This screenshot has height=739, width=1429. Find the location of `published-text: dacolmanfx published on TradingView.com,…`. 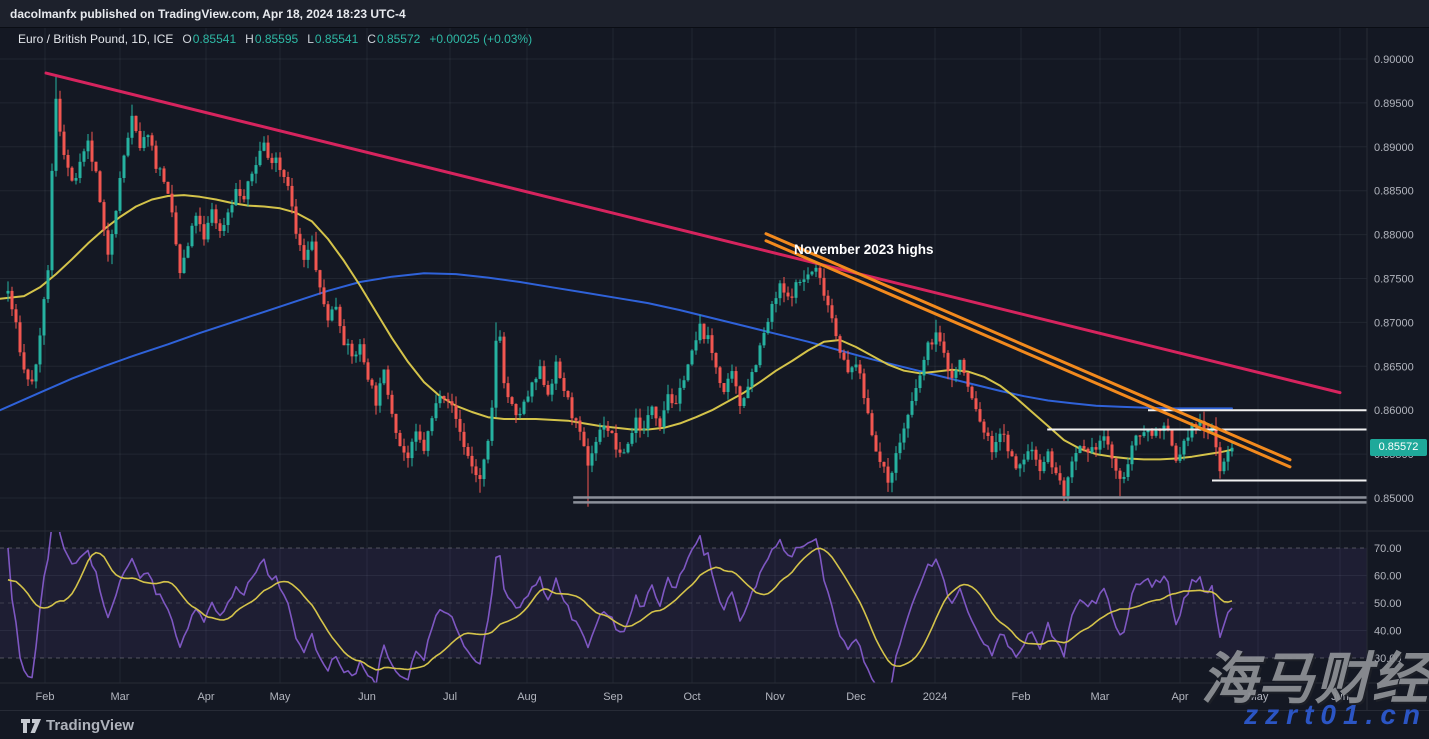

published-text: dacolmanfx published on TradingView.com,… is located at coordinates (208, 14).